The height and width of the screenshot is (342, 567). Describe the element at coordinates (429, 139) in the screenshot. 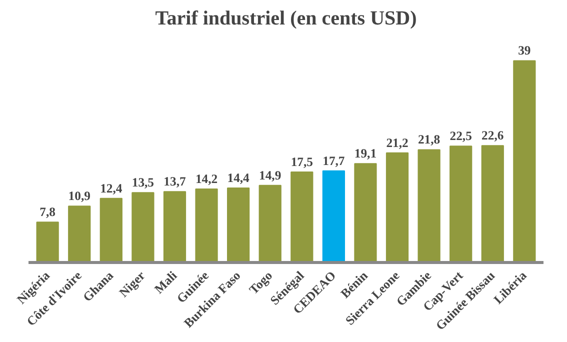

I see `data-label: 21,8` at that location.